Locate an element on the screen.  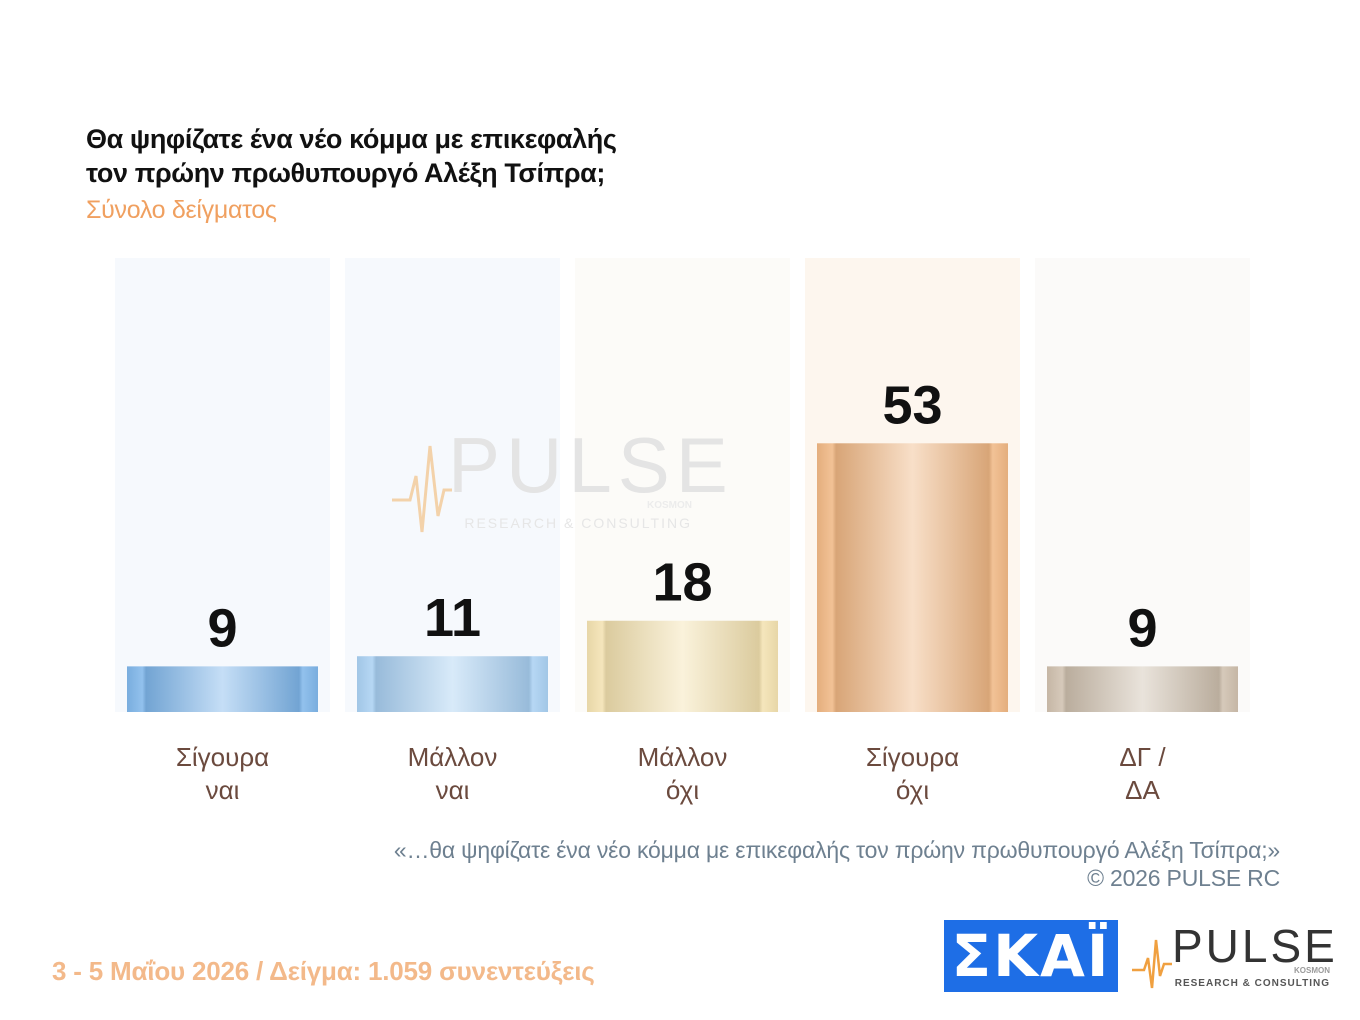
skai-logo-text: ΣΚΑΪ is located at coordinates (1031, 956).